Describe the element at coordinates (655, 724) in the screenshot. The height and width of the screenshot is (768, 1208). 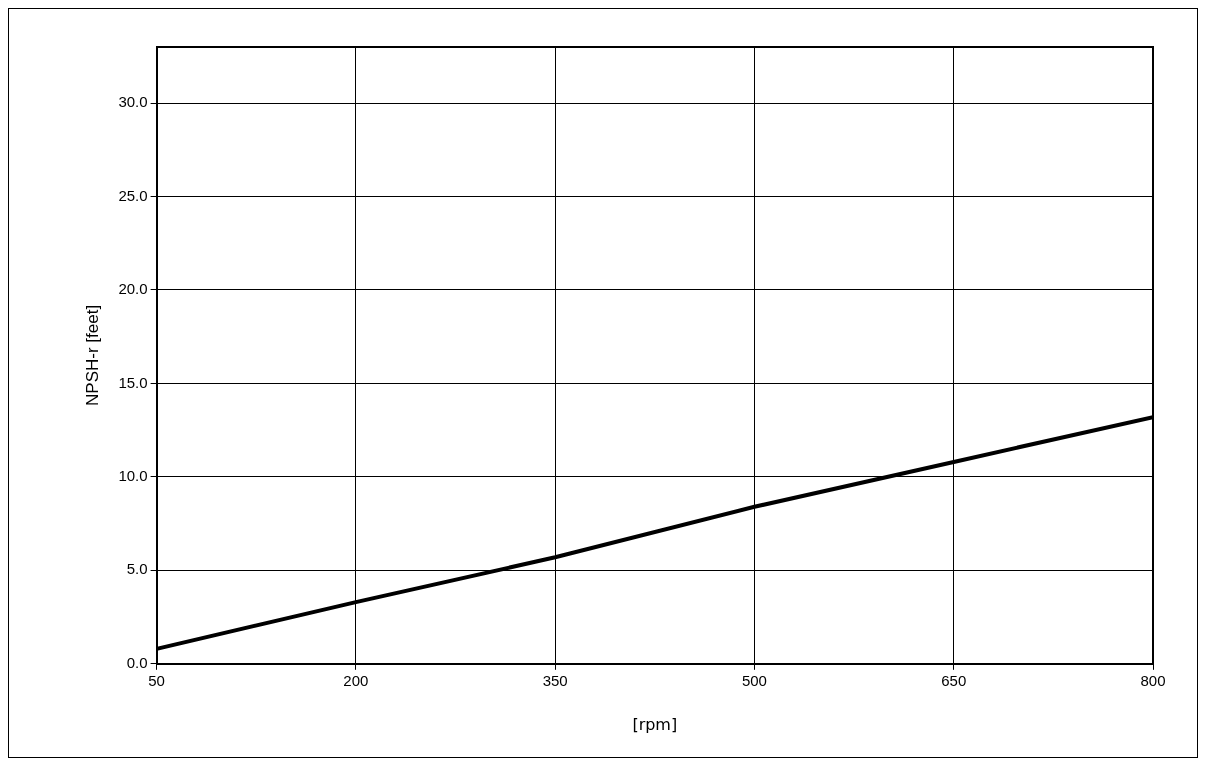
I see `x-axis-title: [rpm]` at that location.